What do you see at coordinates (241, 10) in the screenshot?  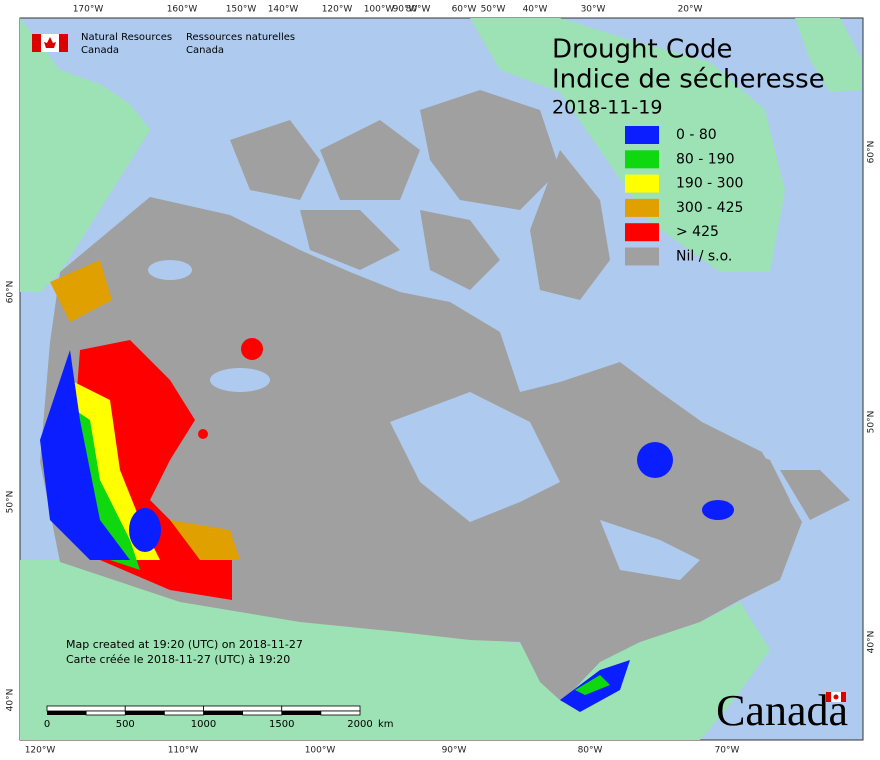 I see `graticule-label: 150°W` at bounding box center [241, 10].